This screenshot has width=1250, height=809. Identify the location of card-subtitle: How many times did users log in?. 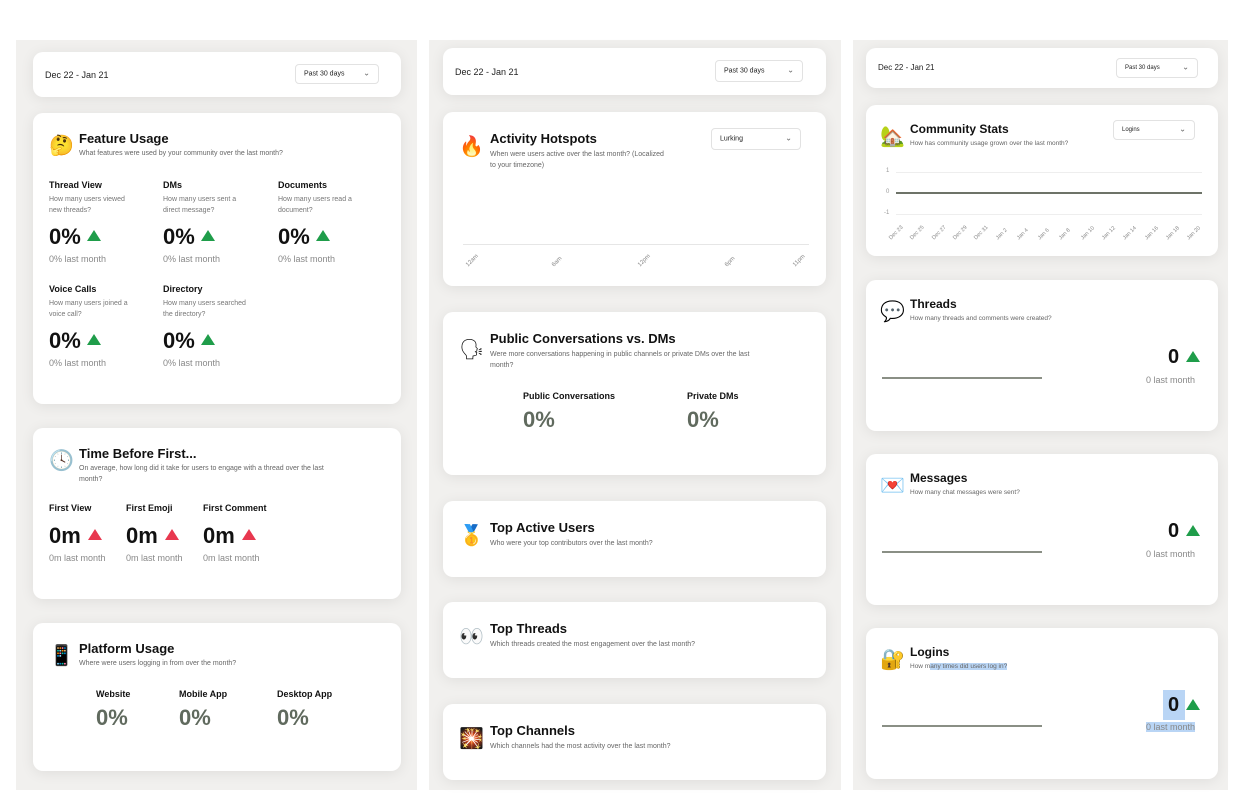
(959, 666).